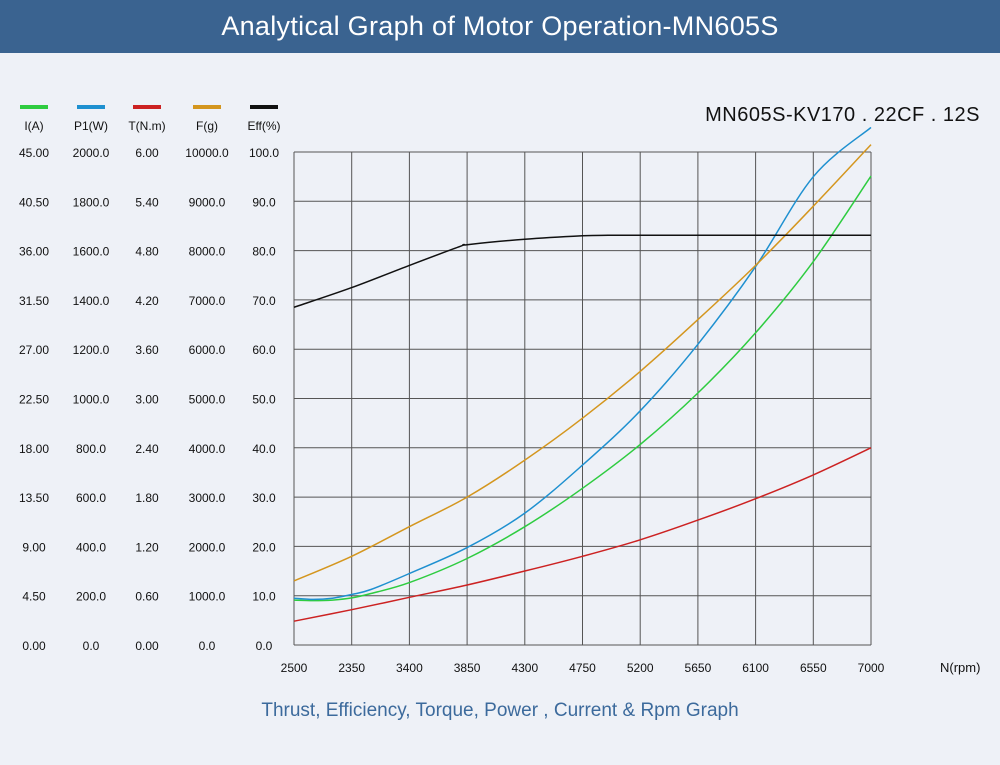 The width and height of the screenshot is (1000, 765). Describe the element at coordinates (264, 252) in the screenshot. I see `y-tick-label-eff: 80.0` at that location.